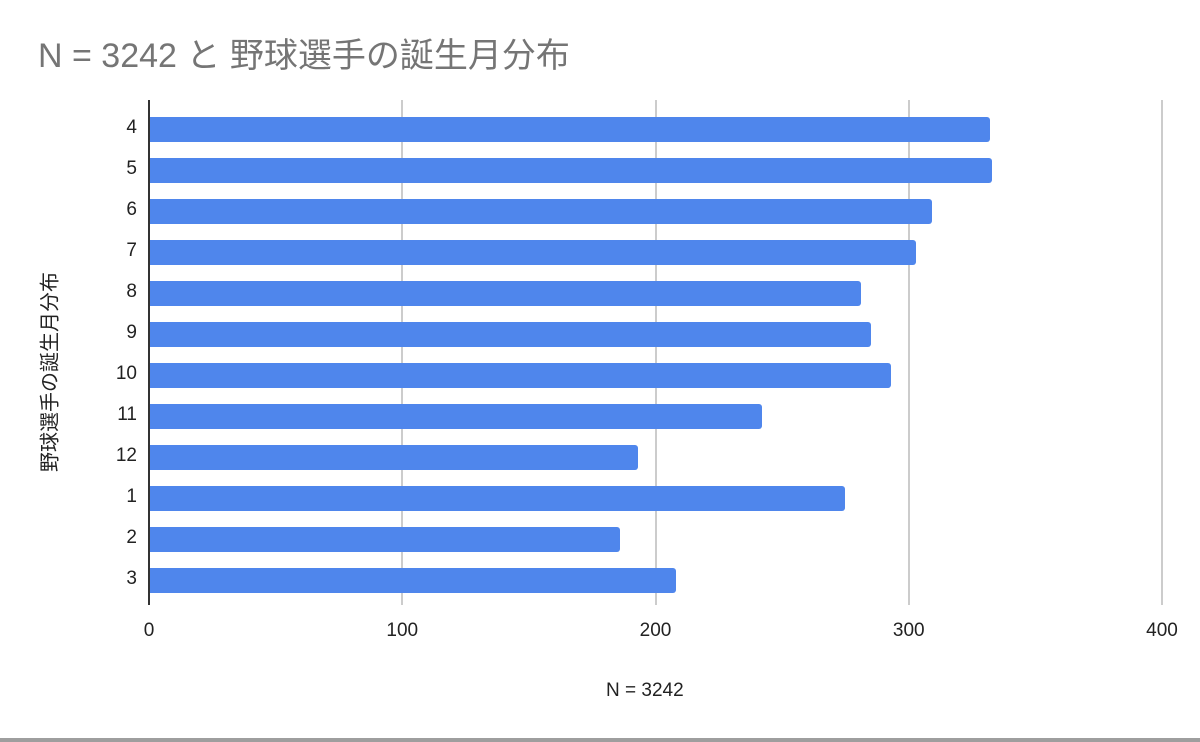  What do you see at coordinates (304, 56) in the screenshot?
I see `chart-title: N = 3242 と 野球選手の誕生月分布` at bounding box center [304, 56].